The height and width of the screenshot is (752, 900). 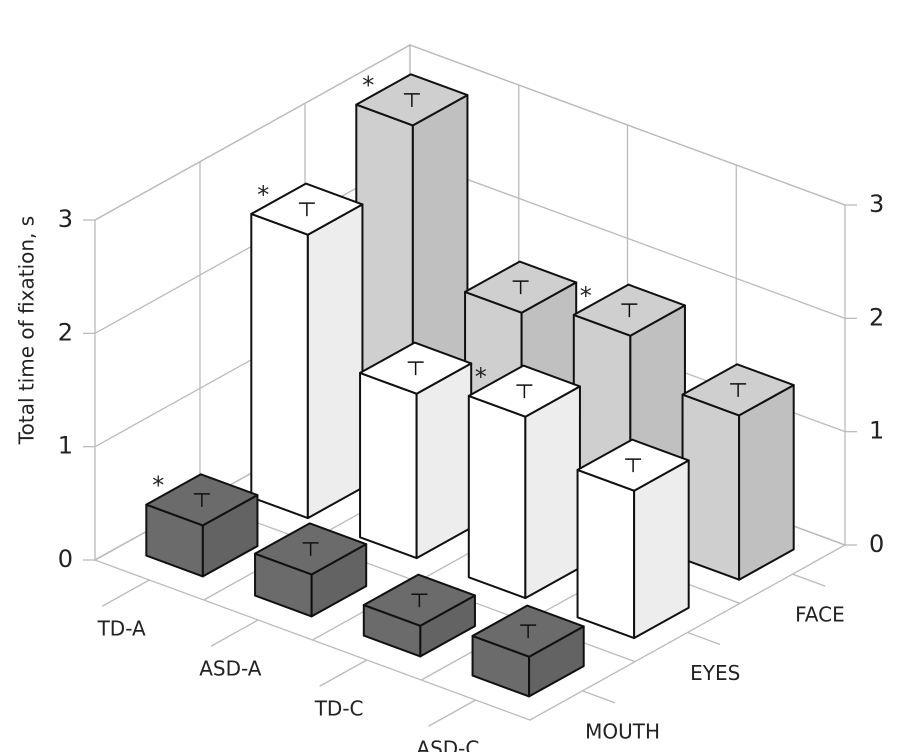 What do you see at coordinates (230, 669) in the screenshot?
I see `x-tick-label: ASD-A` at bounding box center [230, 669].